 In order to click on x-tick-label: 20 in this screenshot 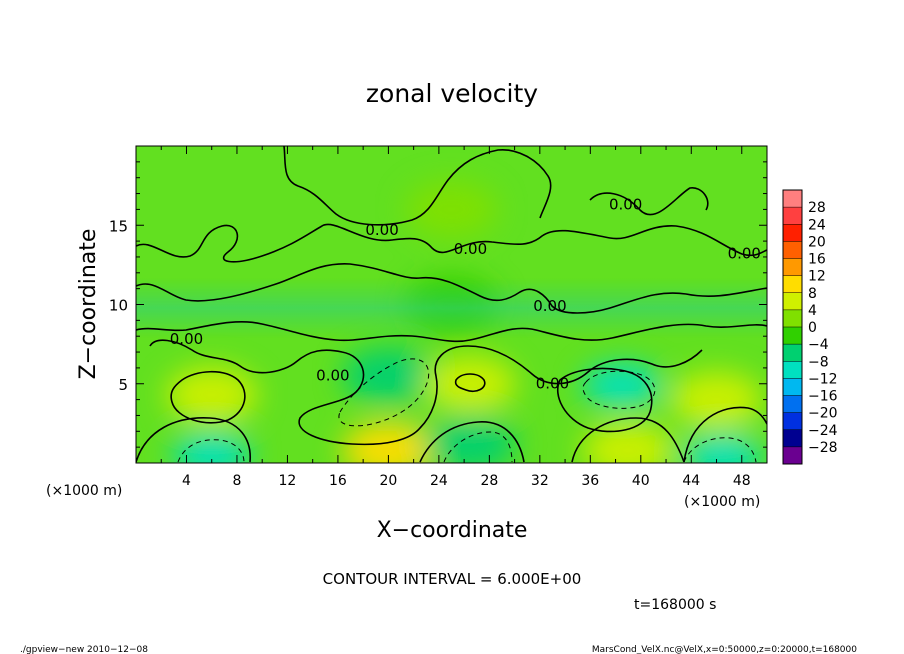, I will do `click(388, 481)`.